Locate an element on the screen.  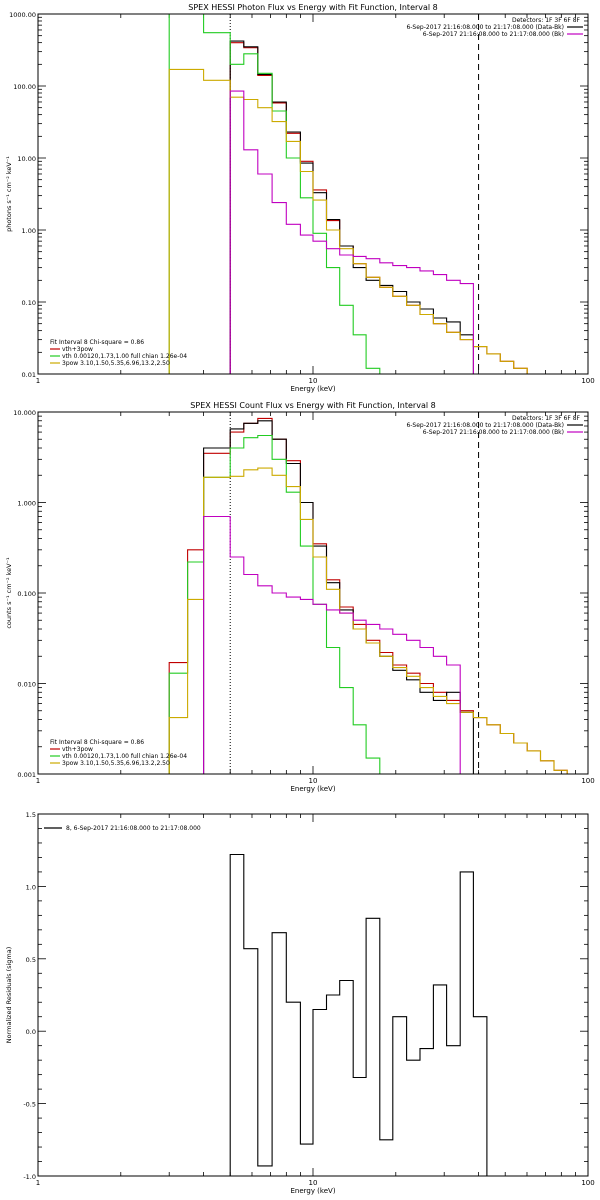
y-tick-label: 100.00 is located at coordinates (24, 87).